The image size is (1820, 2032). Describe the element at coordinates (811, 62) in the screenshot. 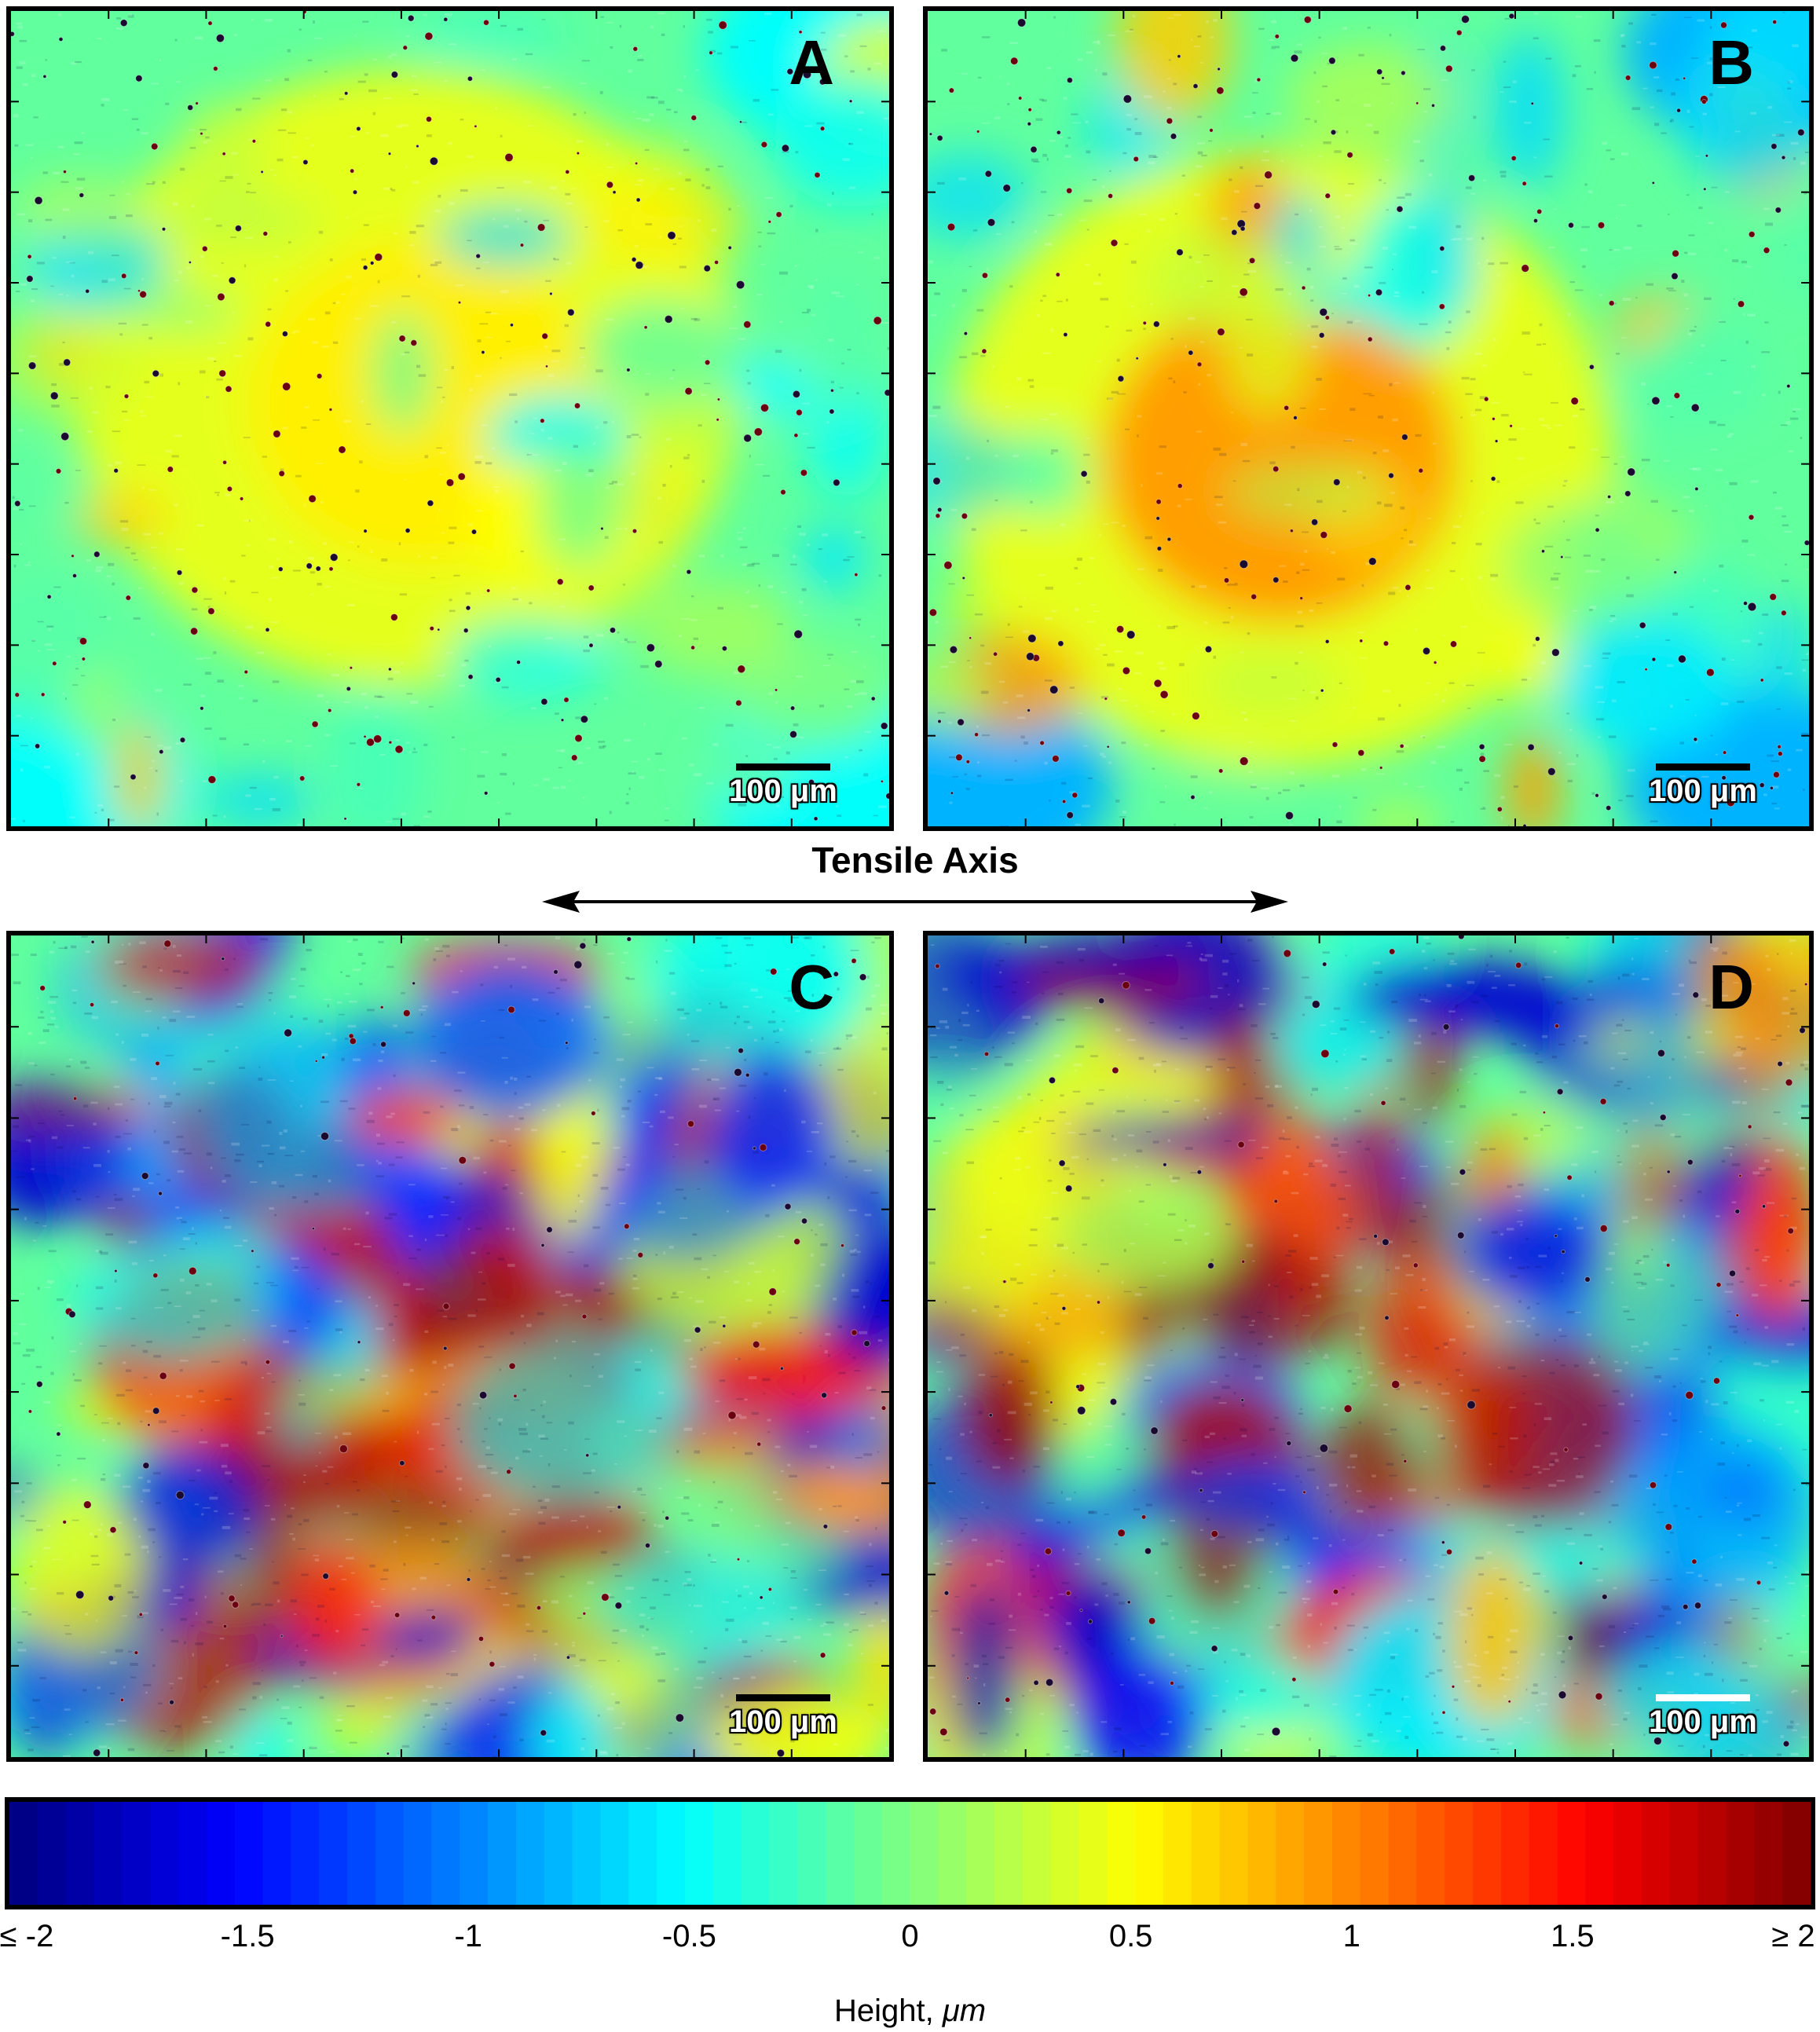

I see `panel-label-a: A` at that location.